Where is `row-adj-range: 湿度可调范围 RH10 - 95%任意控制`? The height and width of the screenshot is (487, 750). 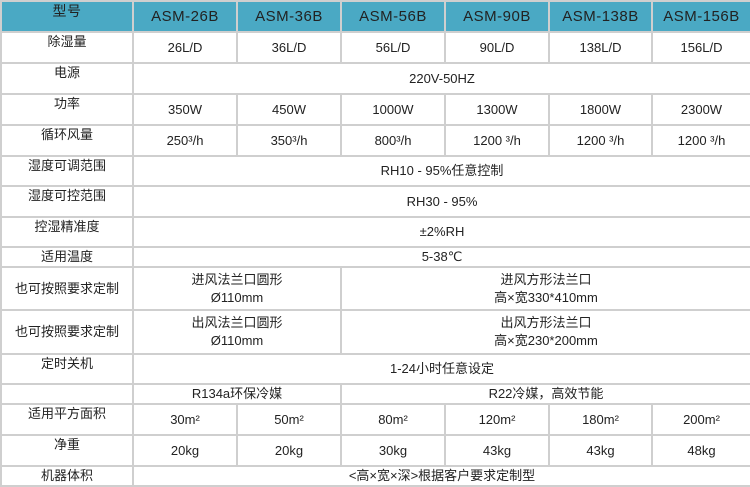 row-adj-range: 湿度可调范围 RH10 - 95%任意控制 is located at coordinates (375, 171).